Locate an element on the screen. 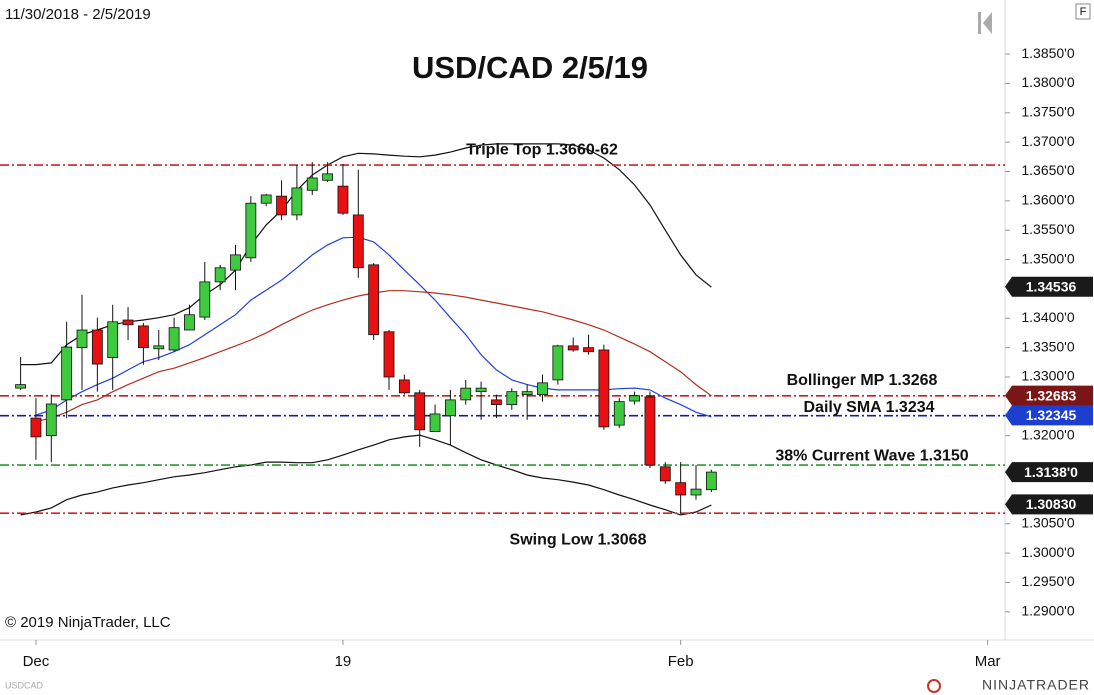  y-tick-label: 1.3500'0 is located at coordinates (1047, 258).